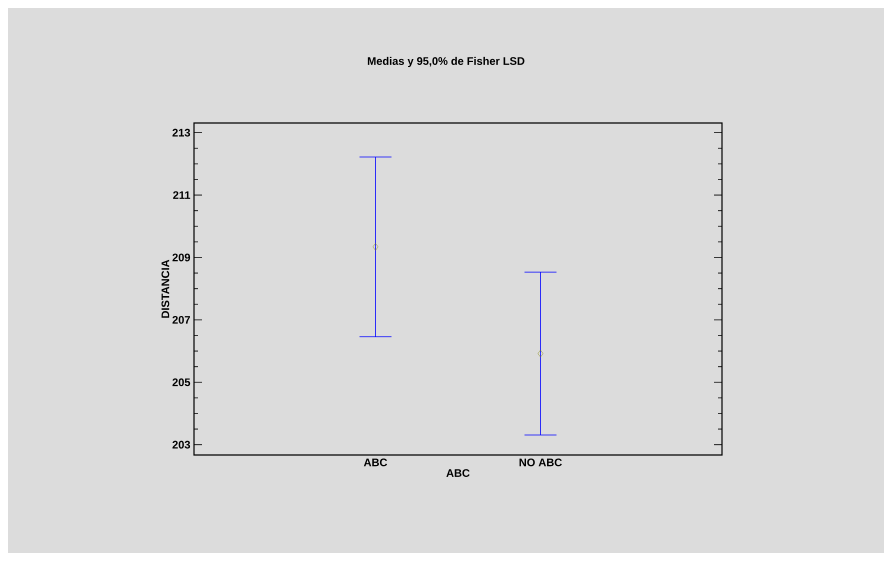 This screenshot has width=892, height=561. Describe the element at coordinates (446, 62) in the screenshot. I see `chart-title: Medias y 95,0% de Fisher LSD` at that location.